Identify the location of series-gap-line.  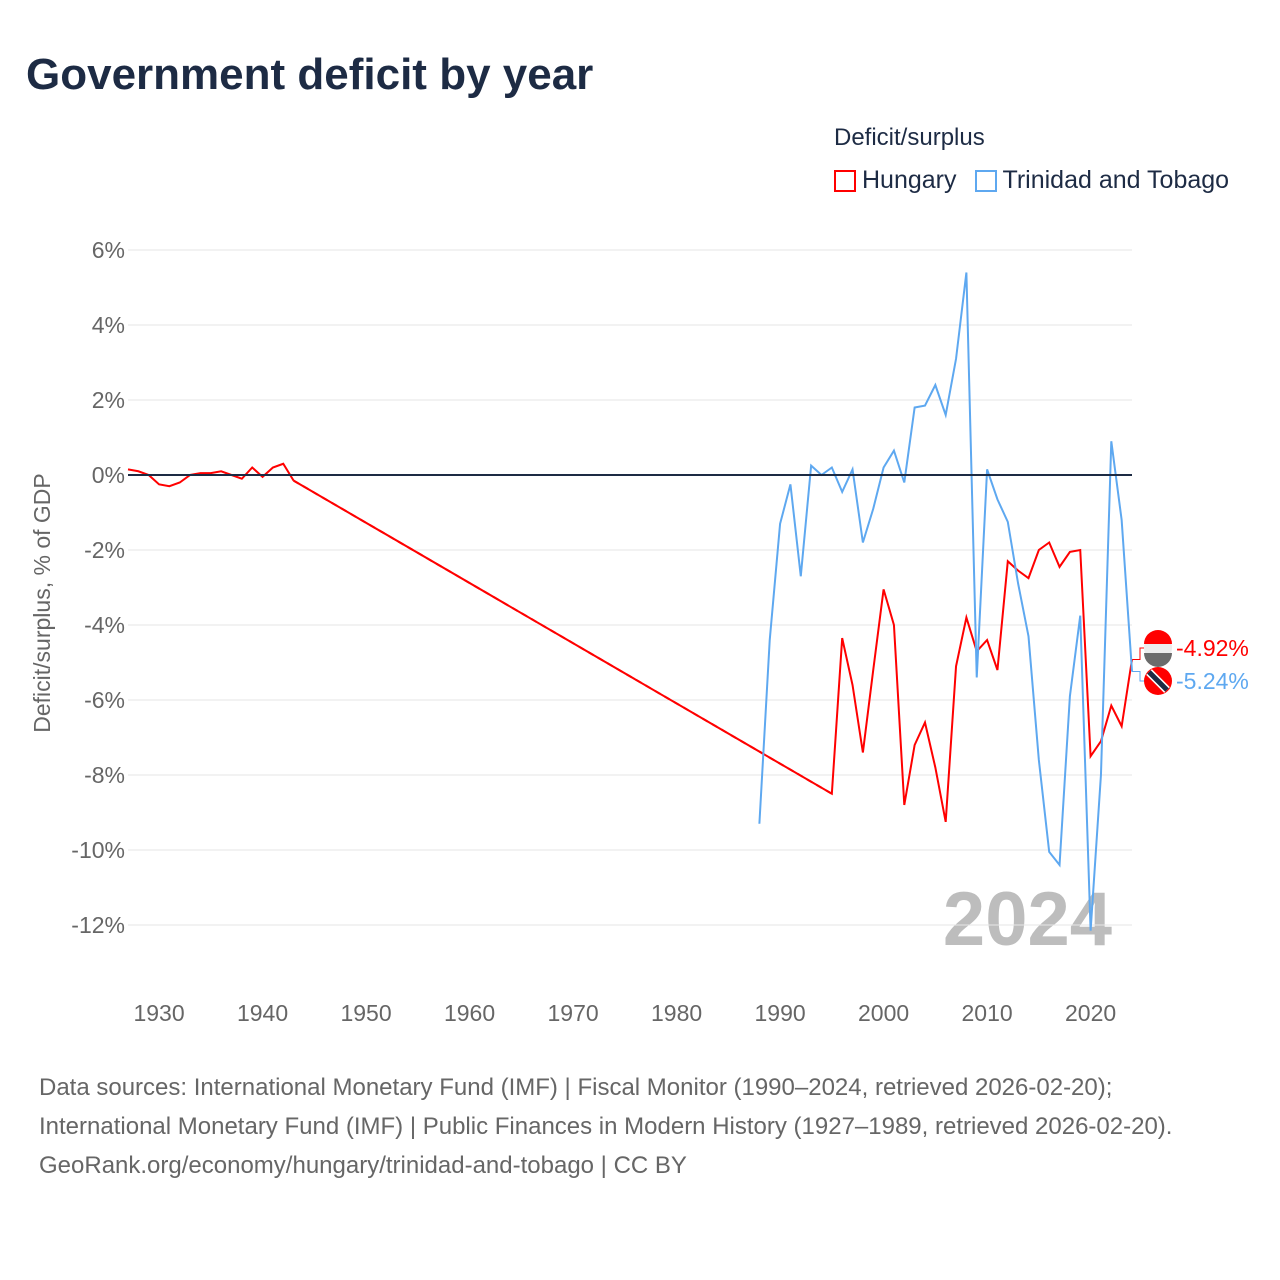
(563, 637).